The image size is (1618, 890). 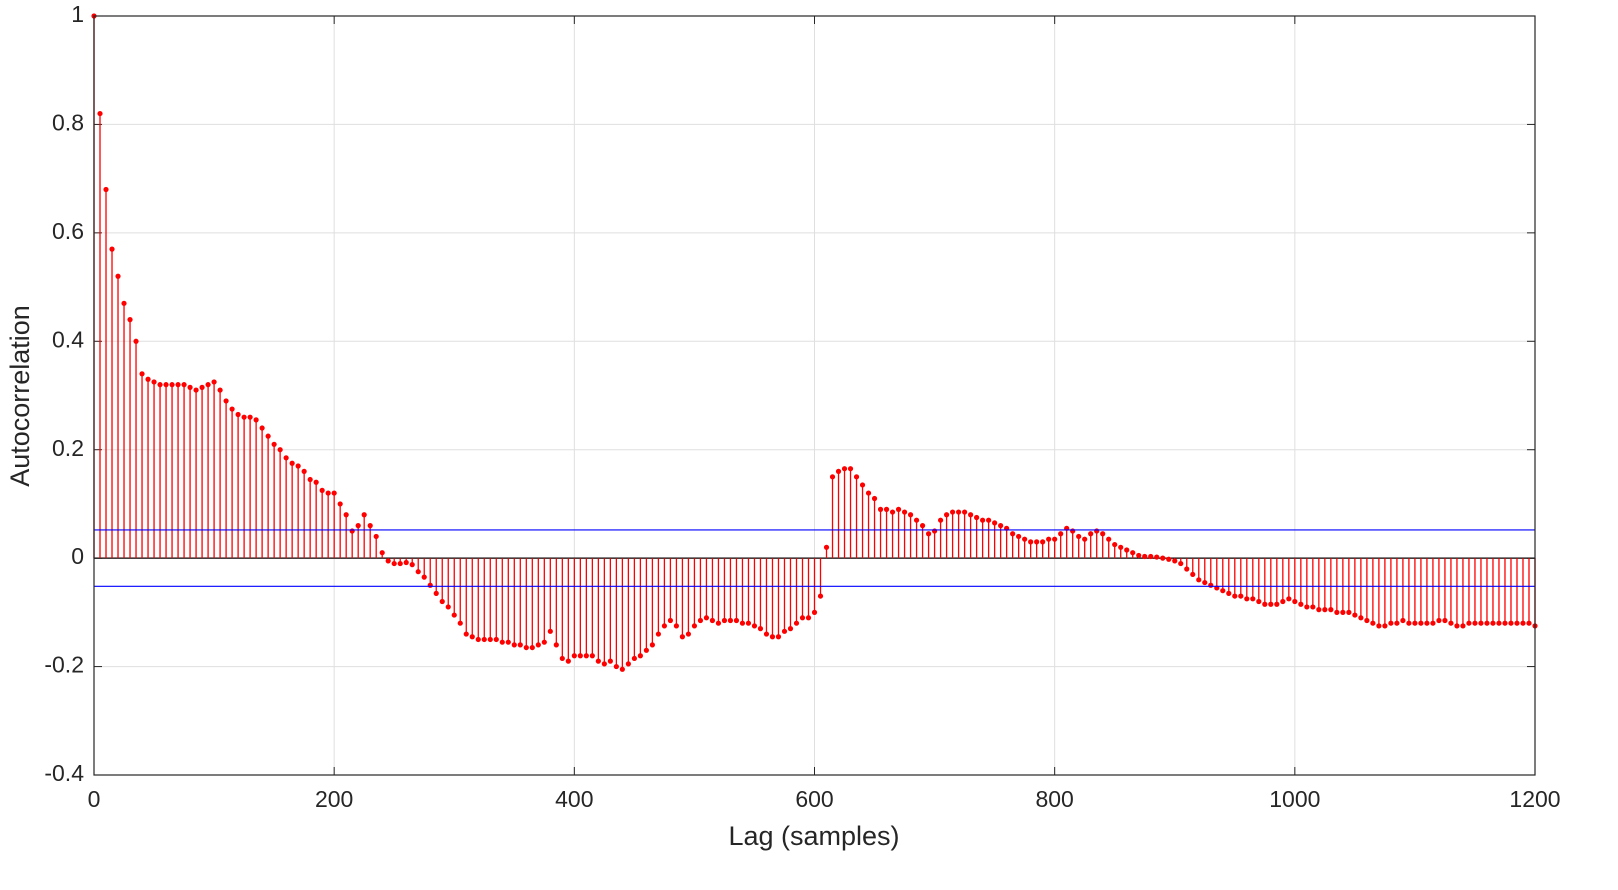 What do you see at coordinates (813, 836) in the screenshot?
I see `x-axis-label: Lag (samples)` at bounding box center [813, 836].